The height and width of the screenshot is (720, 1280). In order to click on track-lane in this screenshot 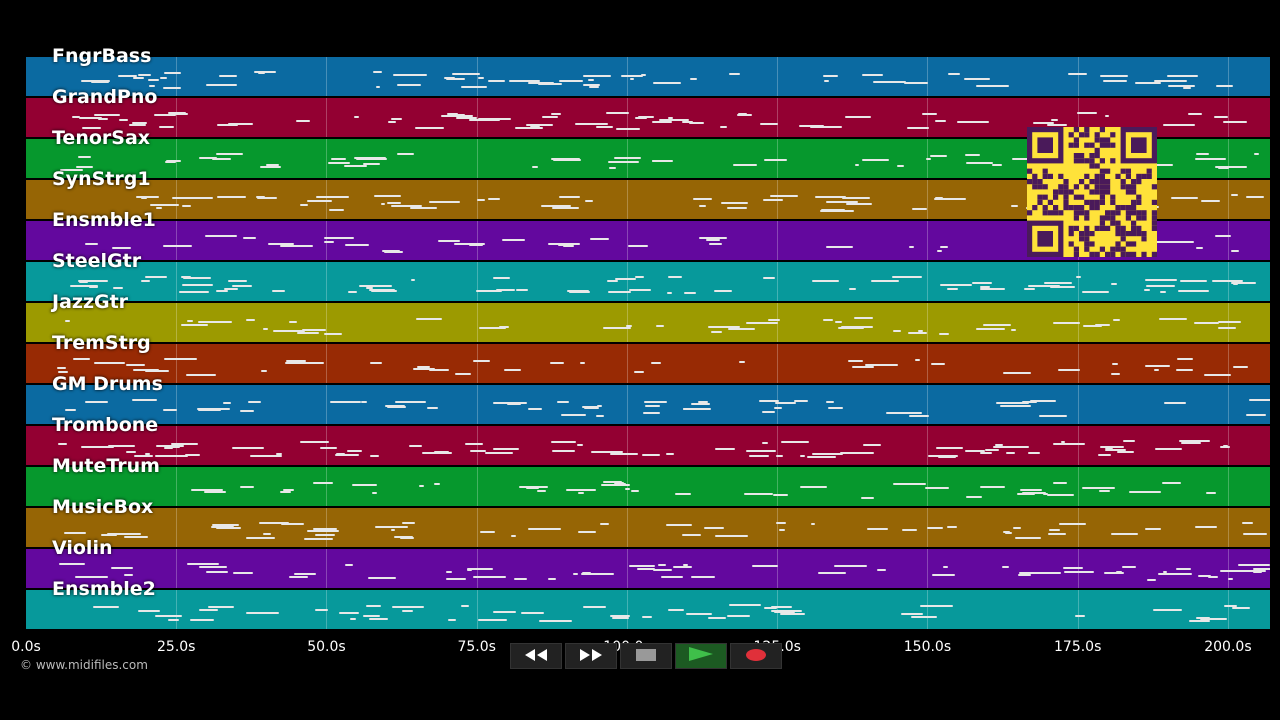, I will do `click(648, 322)`.